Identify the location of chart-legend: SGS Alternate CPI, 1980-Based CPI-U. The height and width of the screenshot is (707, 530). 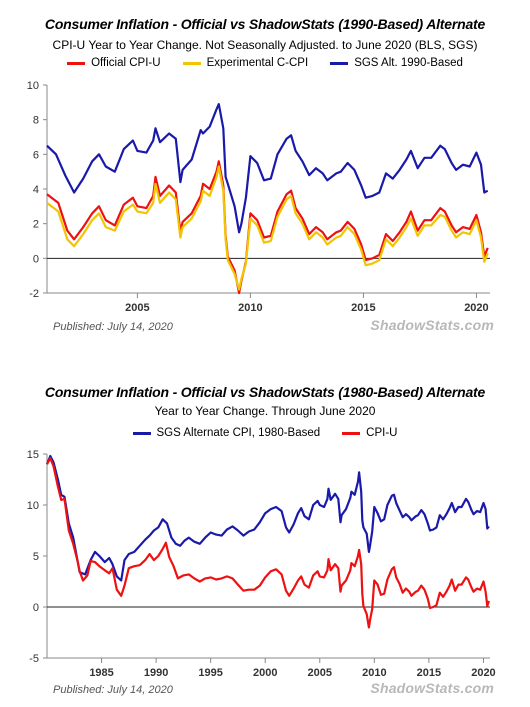
(265, 433).